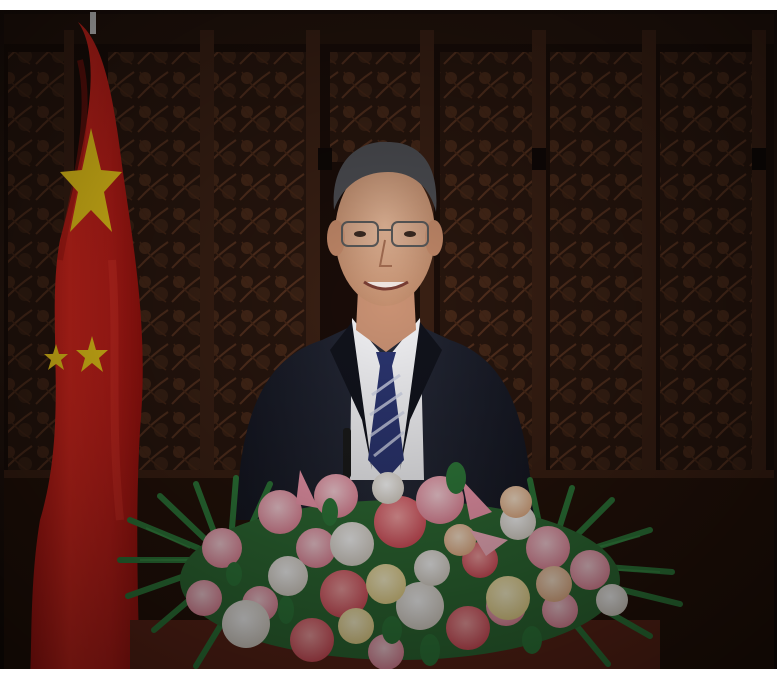 This screenshot has height=679, width=777. I want to click on frame-top-border, so click(388, 5).